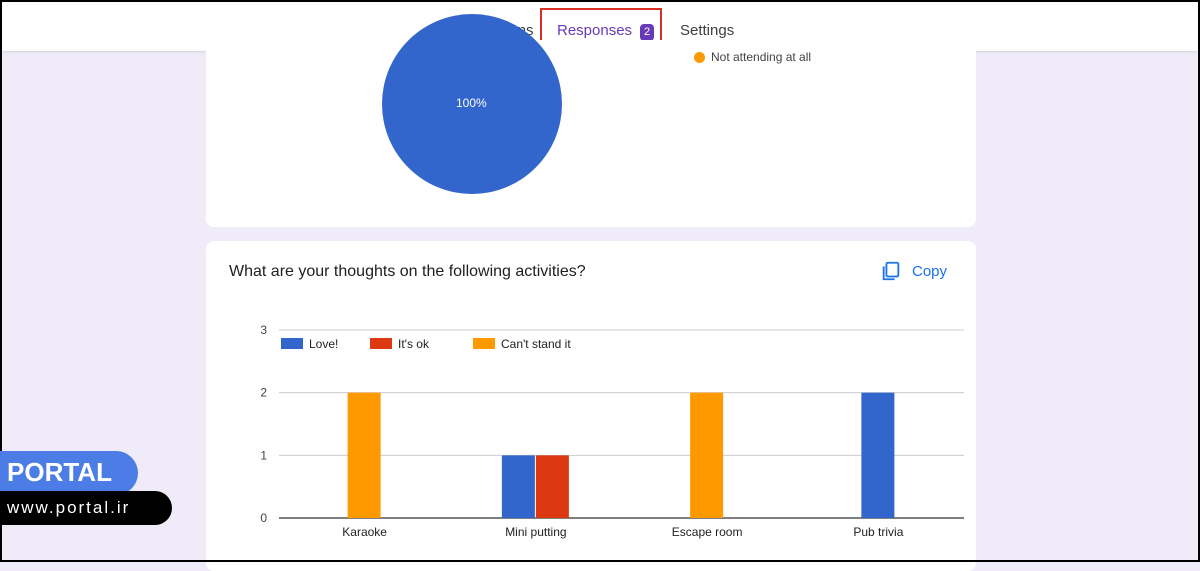 The image size is (1200, 571). What do you see at coordinates (878, 532) in the screenshot?
I see `x-tick-label: Pub trivia` at bounding box center [878, 532].